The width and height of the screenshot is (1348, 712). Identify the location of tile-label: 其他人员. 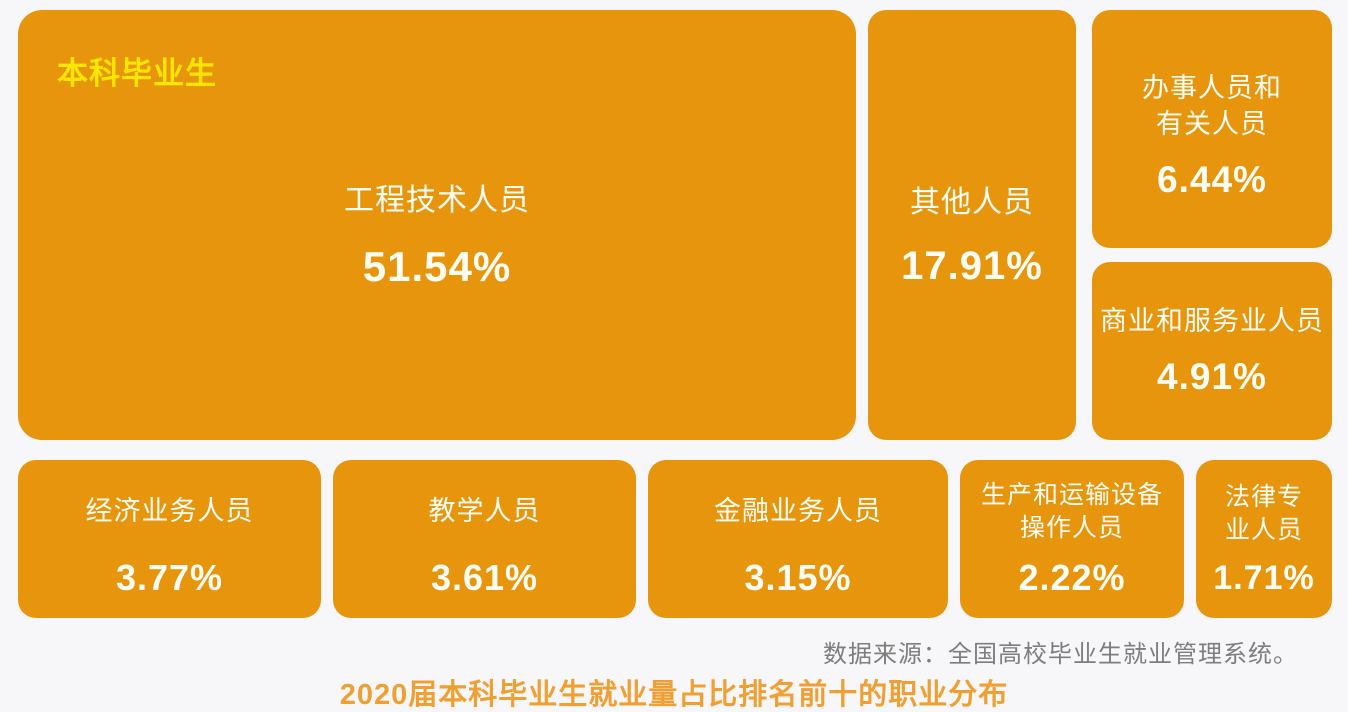
(972, 202).